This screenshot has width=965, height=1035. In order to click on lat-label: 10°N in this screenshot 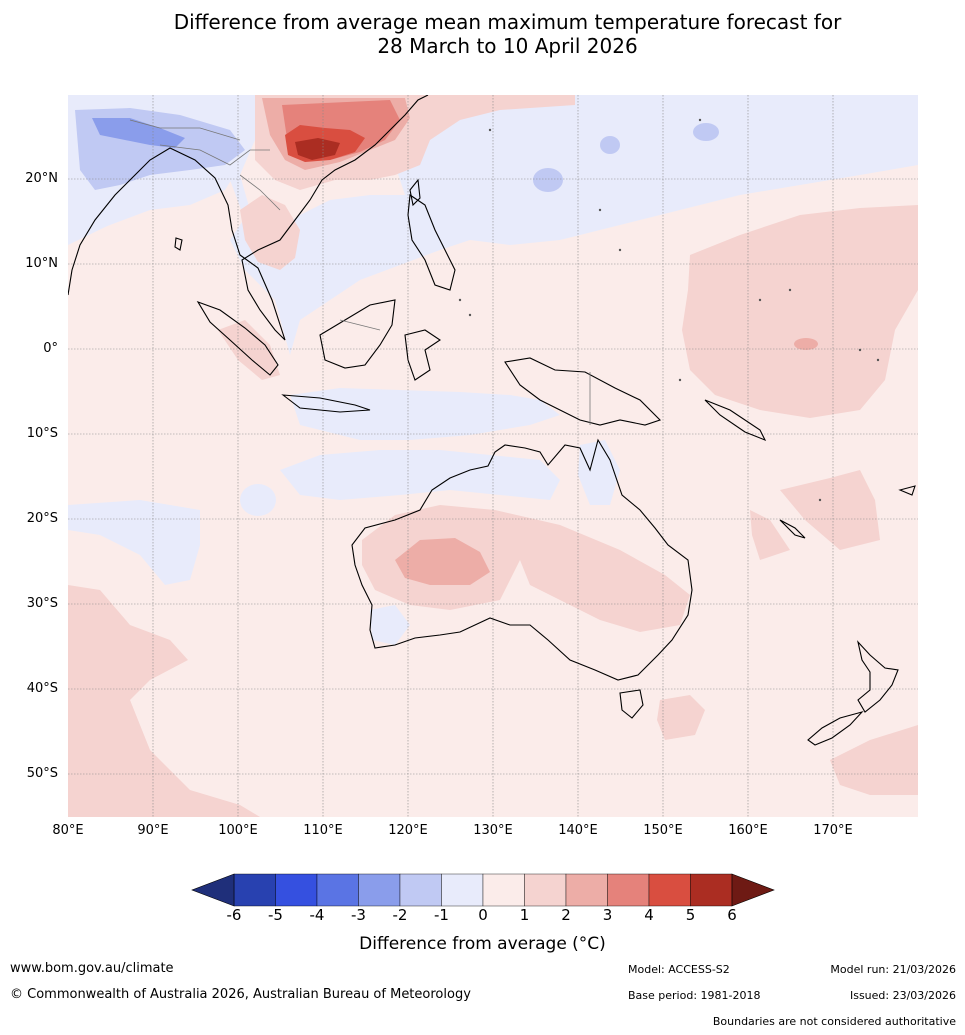, I will do `click(41, 263)`.